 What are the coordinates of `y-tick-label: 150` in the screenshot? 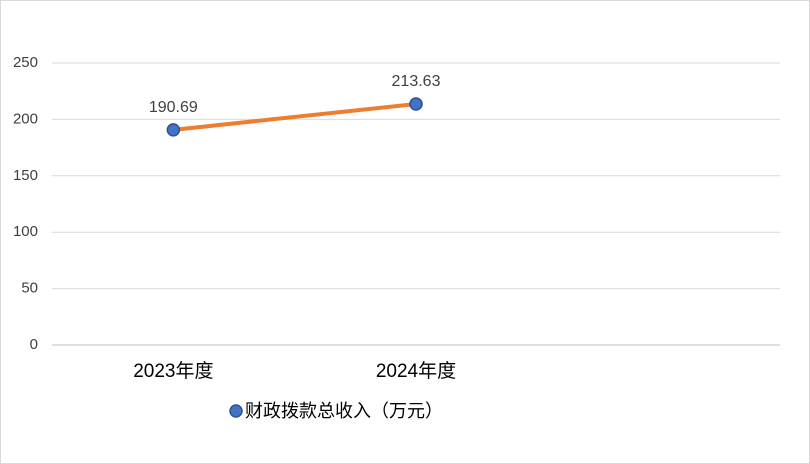 It's located at (25, 175).